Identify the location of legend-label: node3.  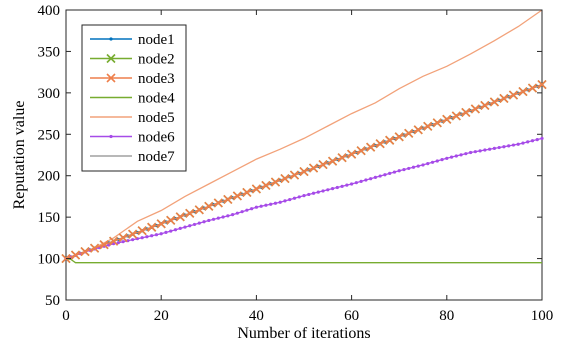
(156, 79).